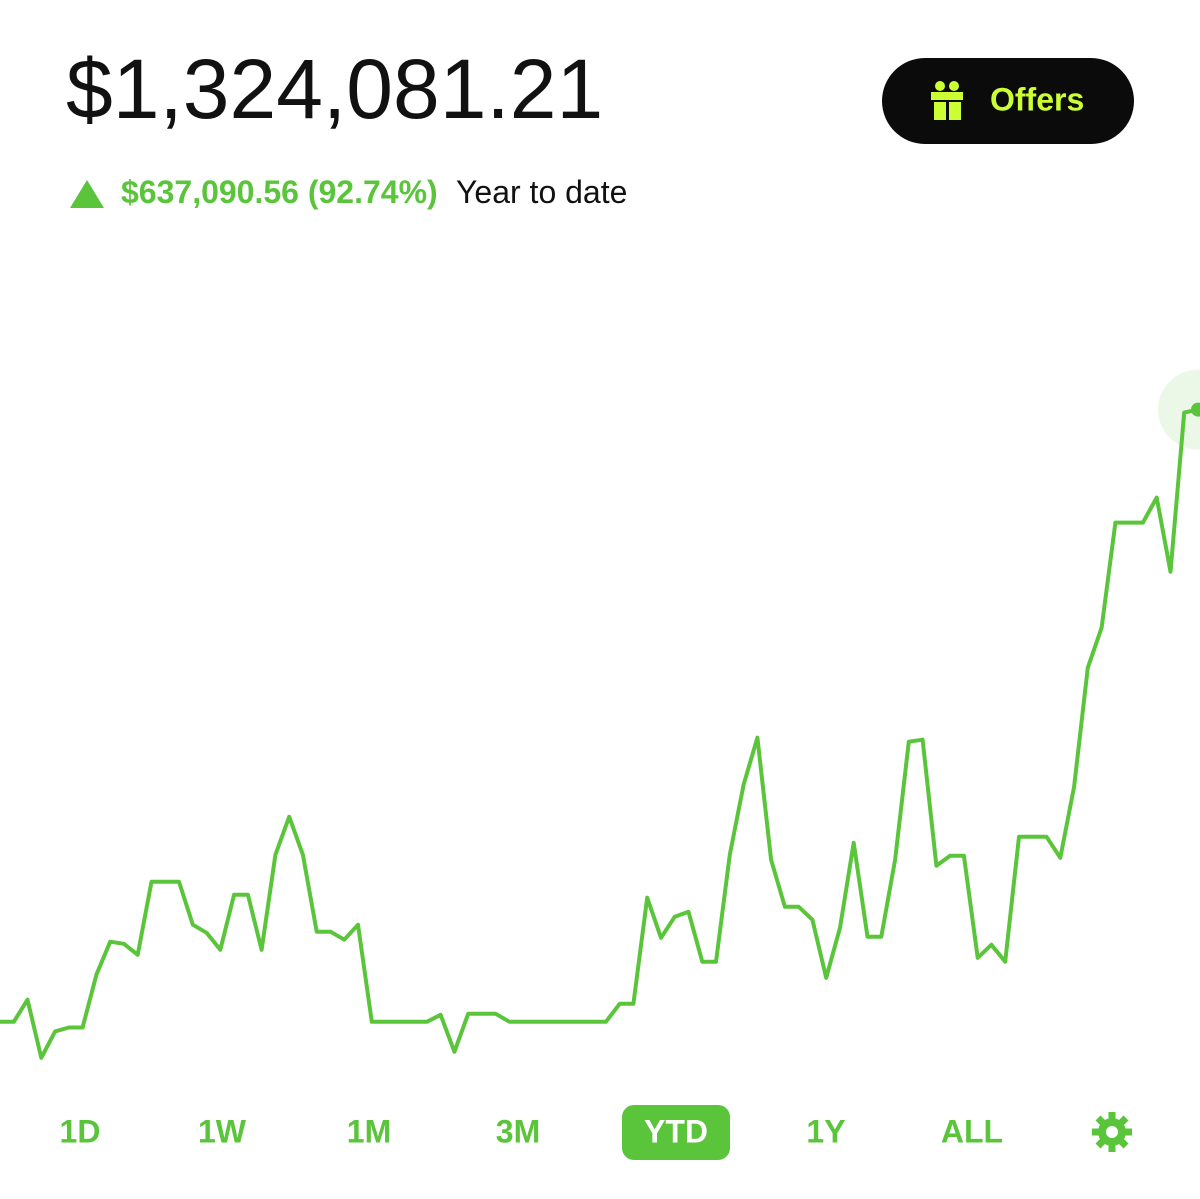  What do you see at coordinates (947, 100) in the screenshot?
I see `gift-icon` at bounding box center [947, 100].